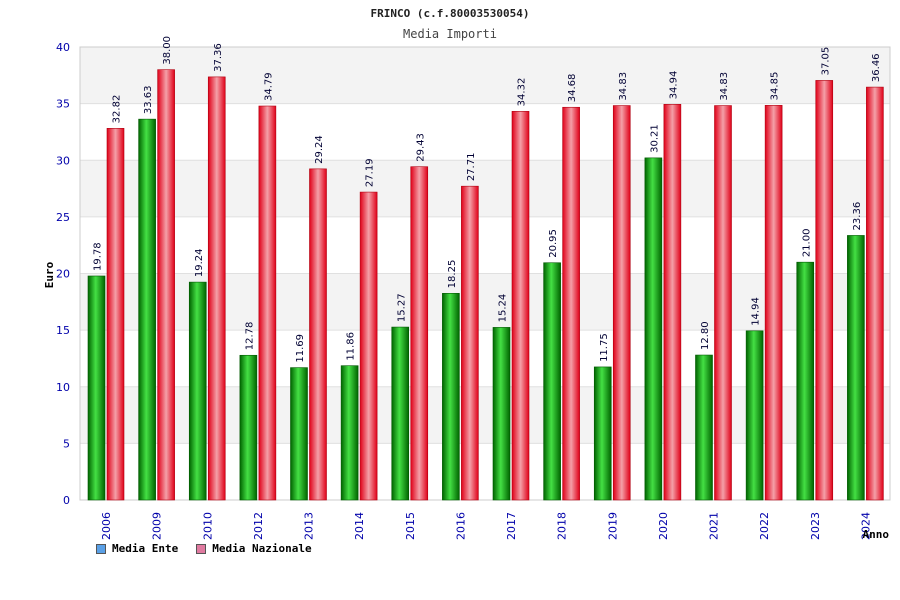 This screenshot has width=900, height=600. What do you see at coordinates (157, 526) in the screenshot?
I see `x-tick-label: 2009` at bounding box center [157, 526].